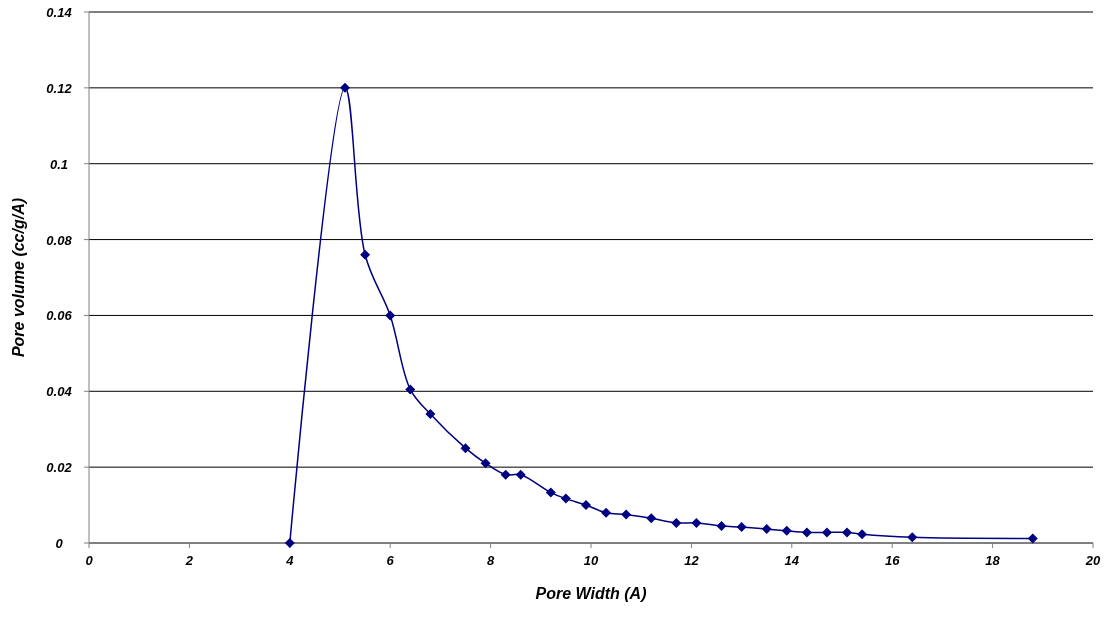  I want to click on x-tick-label: 8, so click(490, 560).